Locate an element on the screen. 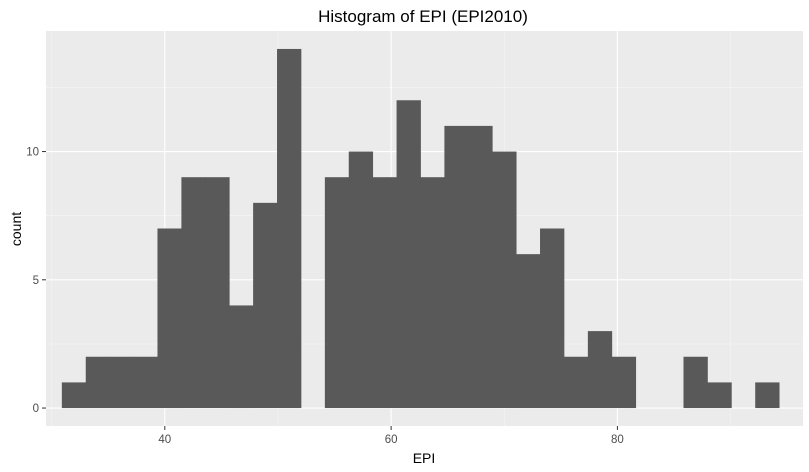 The height and width of the screenshot is (472, 809). x-axis-ticks: 40 60 80 is located at coordinates (391, 436).